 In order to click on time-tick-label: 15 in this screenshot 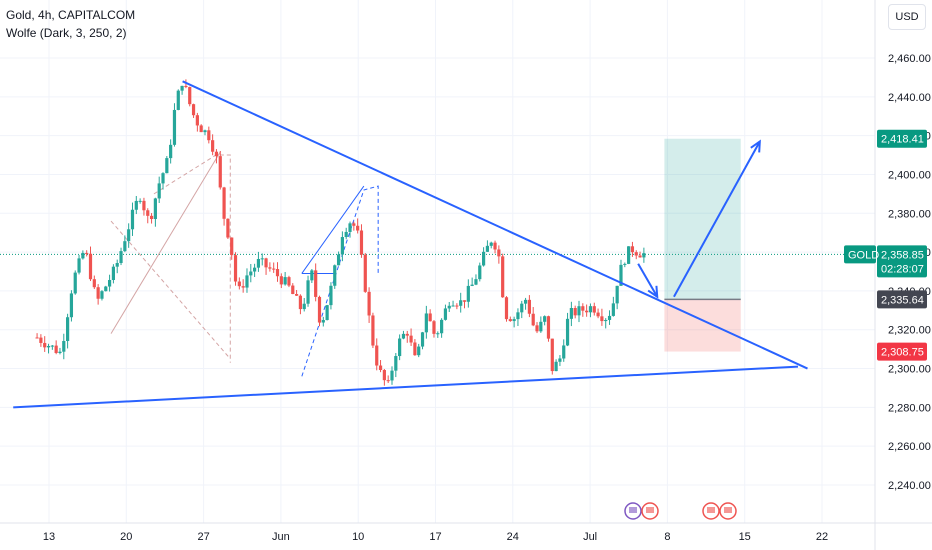, I will do `click(745, 537)`.